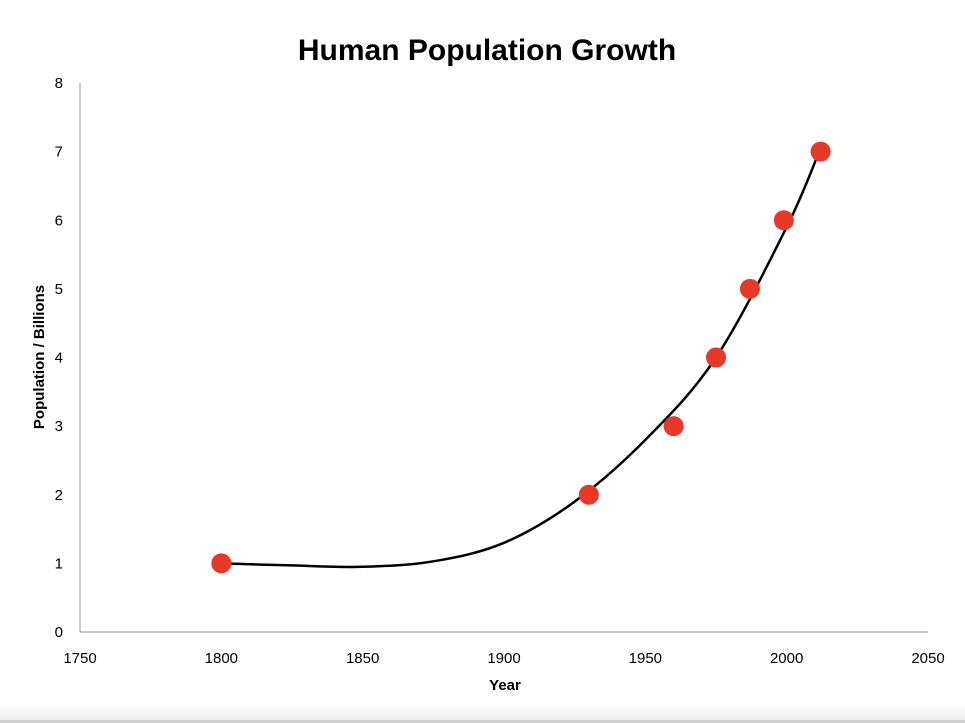 Image resolution: width=965 pixels, height=723 pixels. I want to click on x-axis-label: Year, so click(505, 685).